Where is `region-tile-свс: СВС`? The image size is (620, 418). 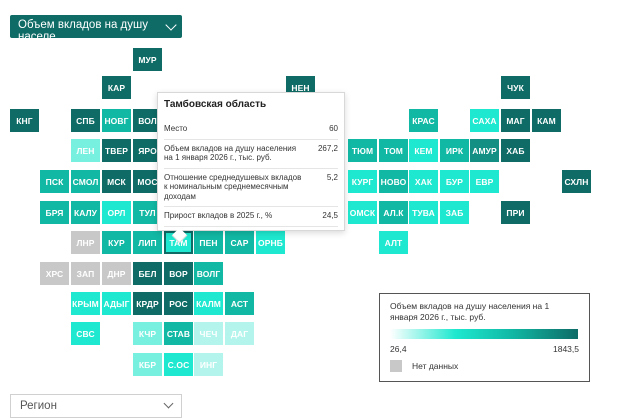
region-tile-свс: СВС is located at coordinates (85, 333).